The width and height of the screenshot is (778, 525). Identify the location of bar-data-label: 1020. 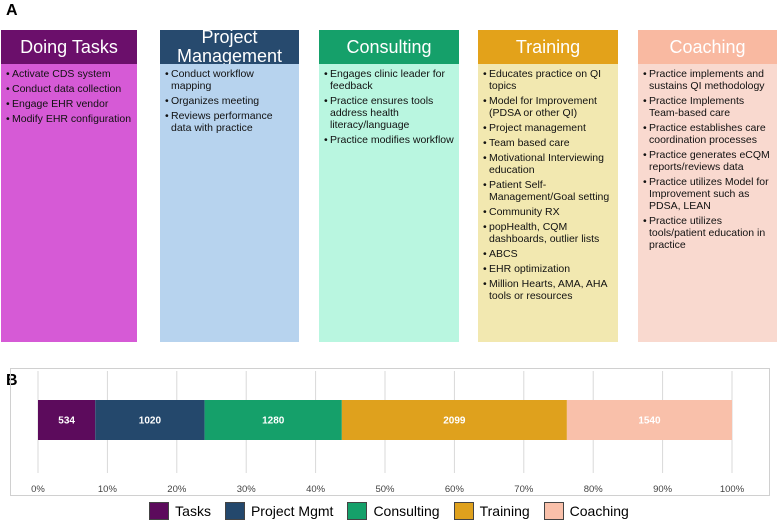
(150, 421).